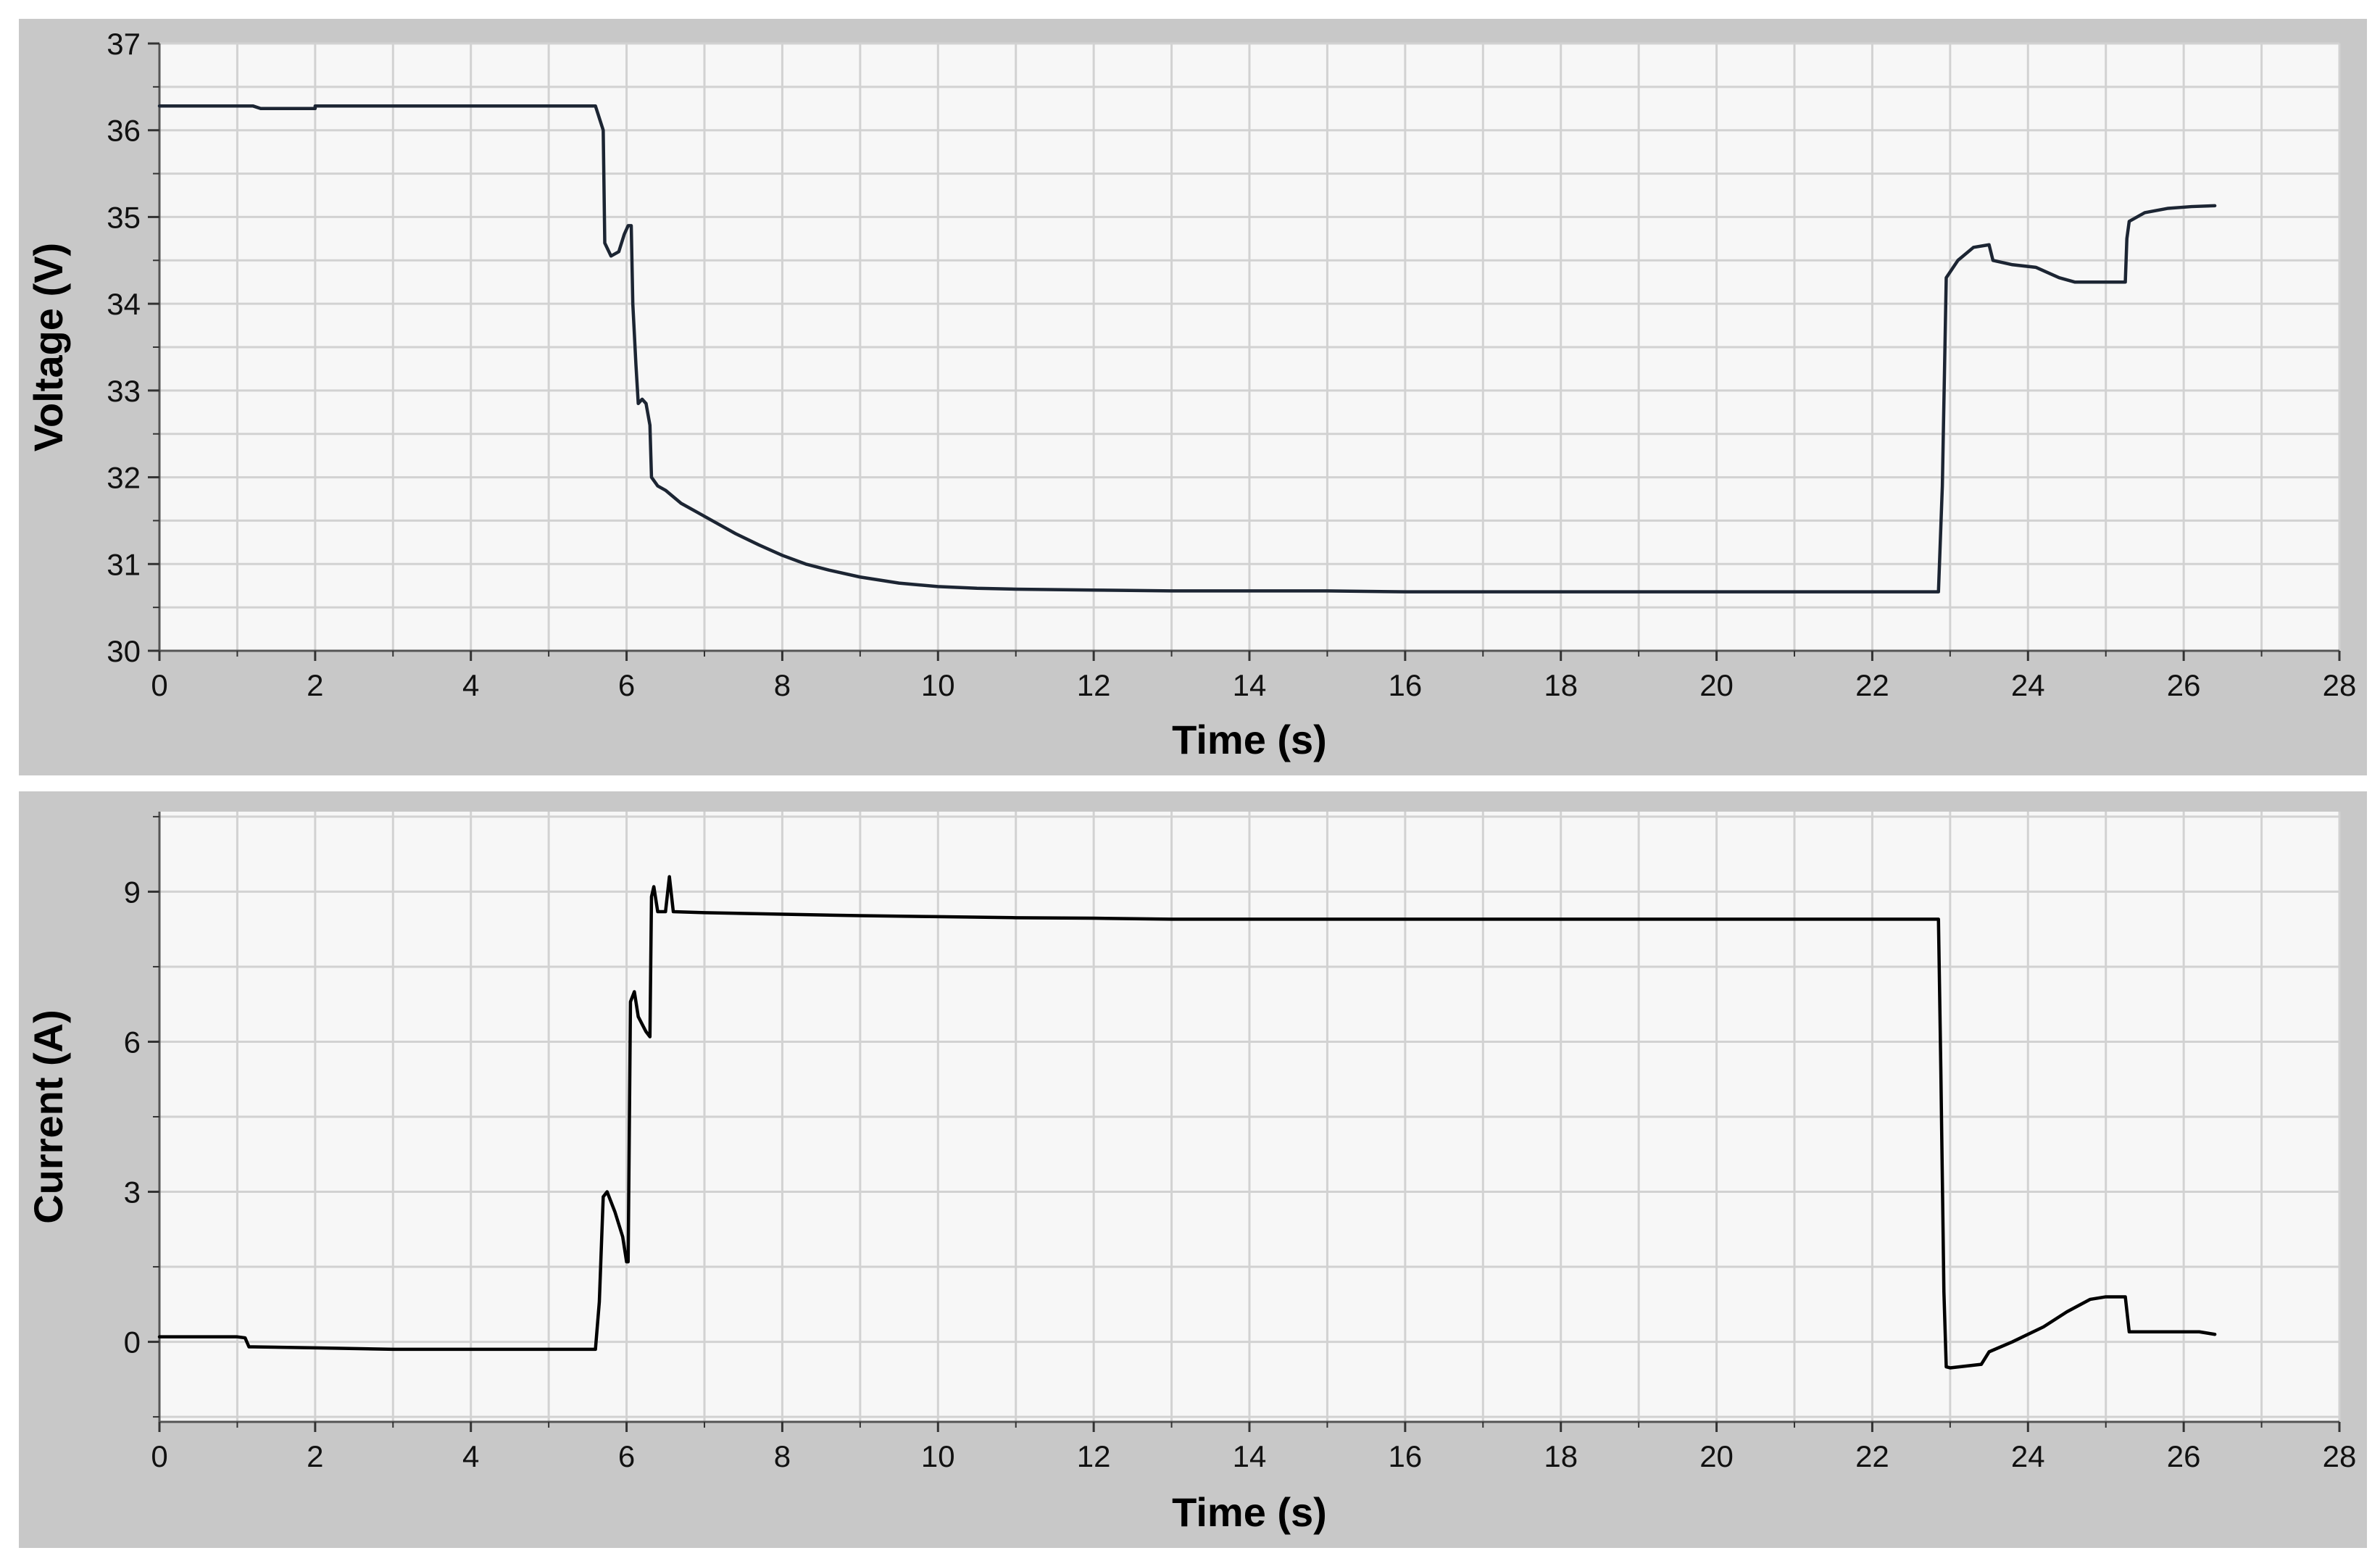 This screenshot has height=1561, width=2380. What do you see at coordinates (1717, 1456) in the screenshot?
I see `current-x-tick-label: 20` at bounding box center [1717, 1456].